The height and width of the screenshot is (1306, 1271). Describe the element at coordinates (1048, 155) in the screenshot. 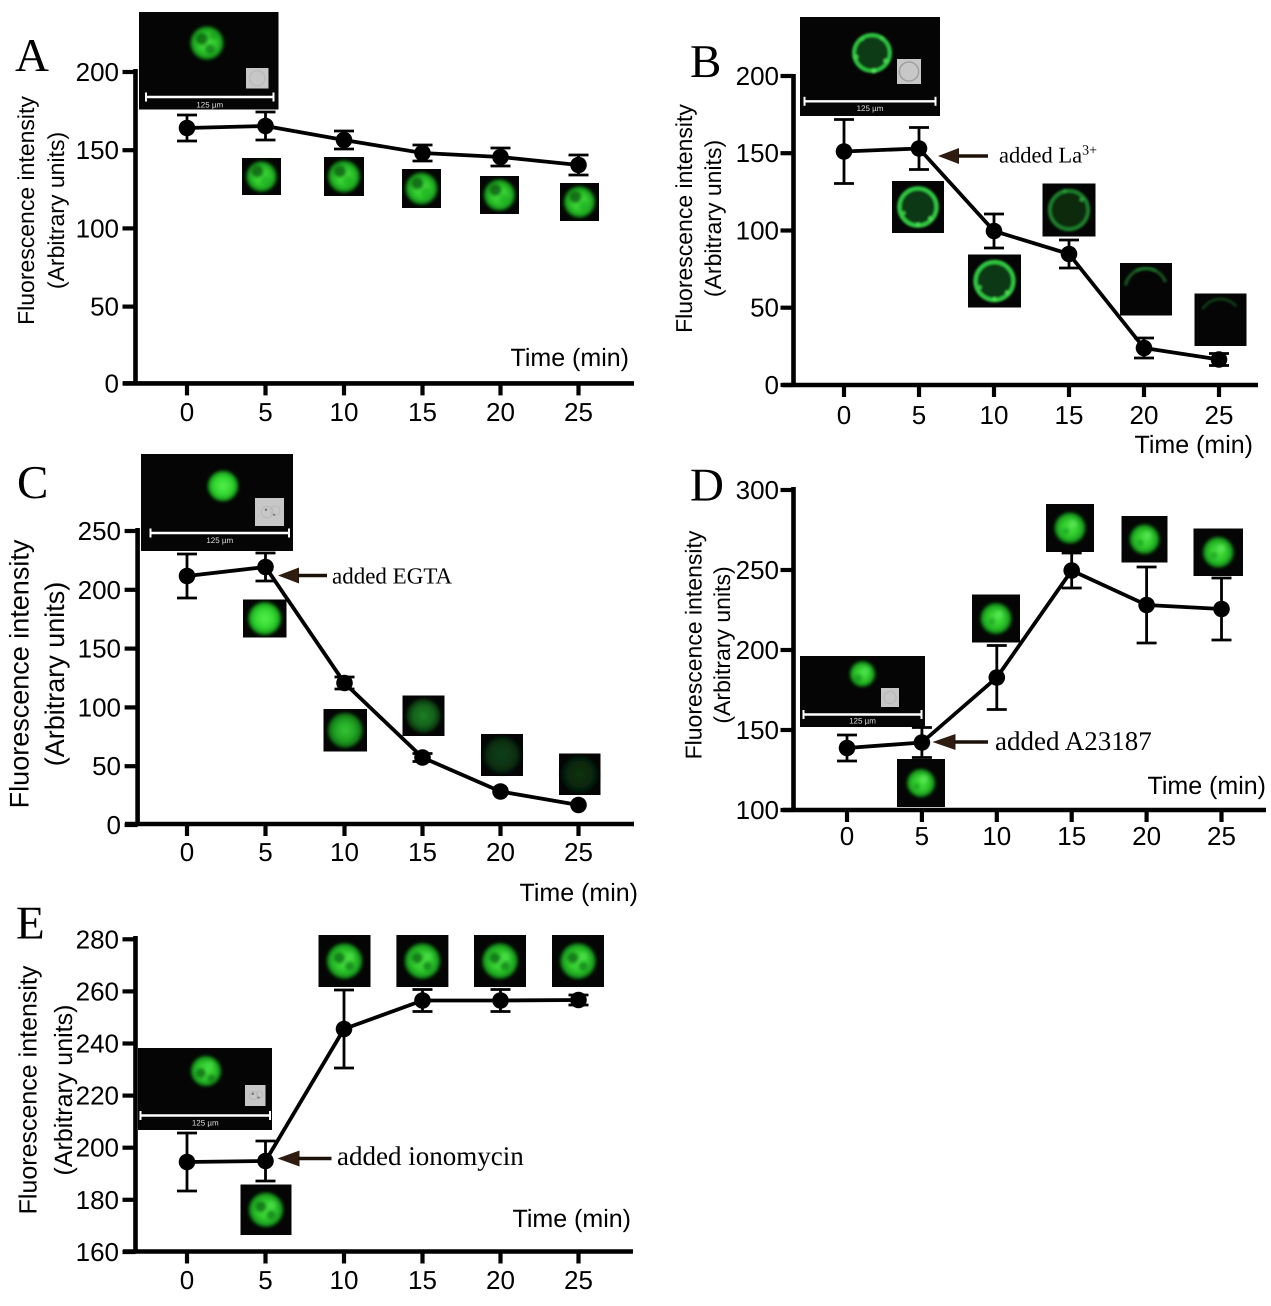

I see `svg-text: added La3+` at that location.